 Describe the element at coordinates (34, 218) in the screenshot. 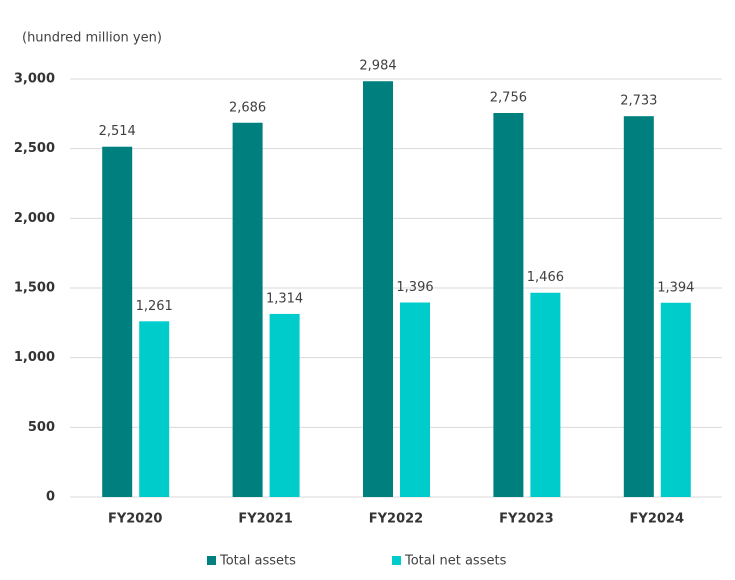

I see `y-tick-label: 2,000` at that location.